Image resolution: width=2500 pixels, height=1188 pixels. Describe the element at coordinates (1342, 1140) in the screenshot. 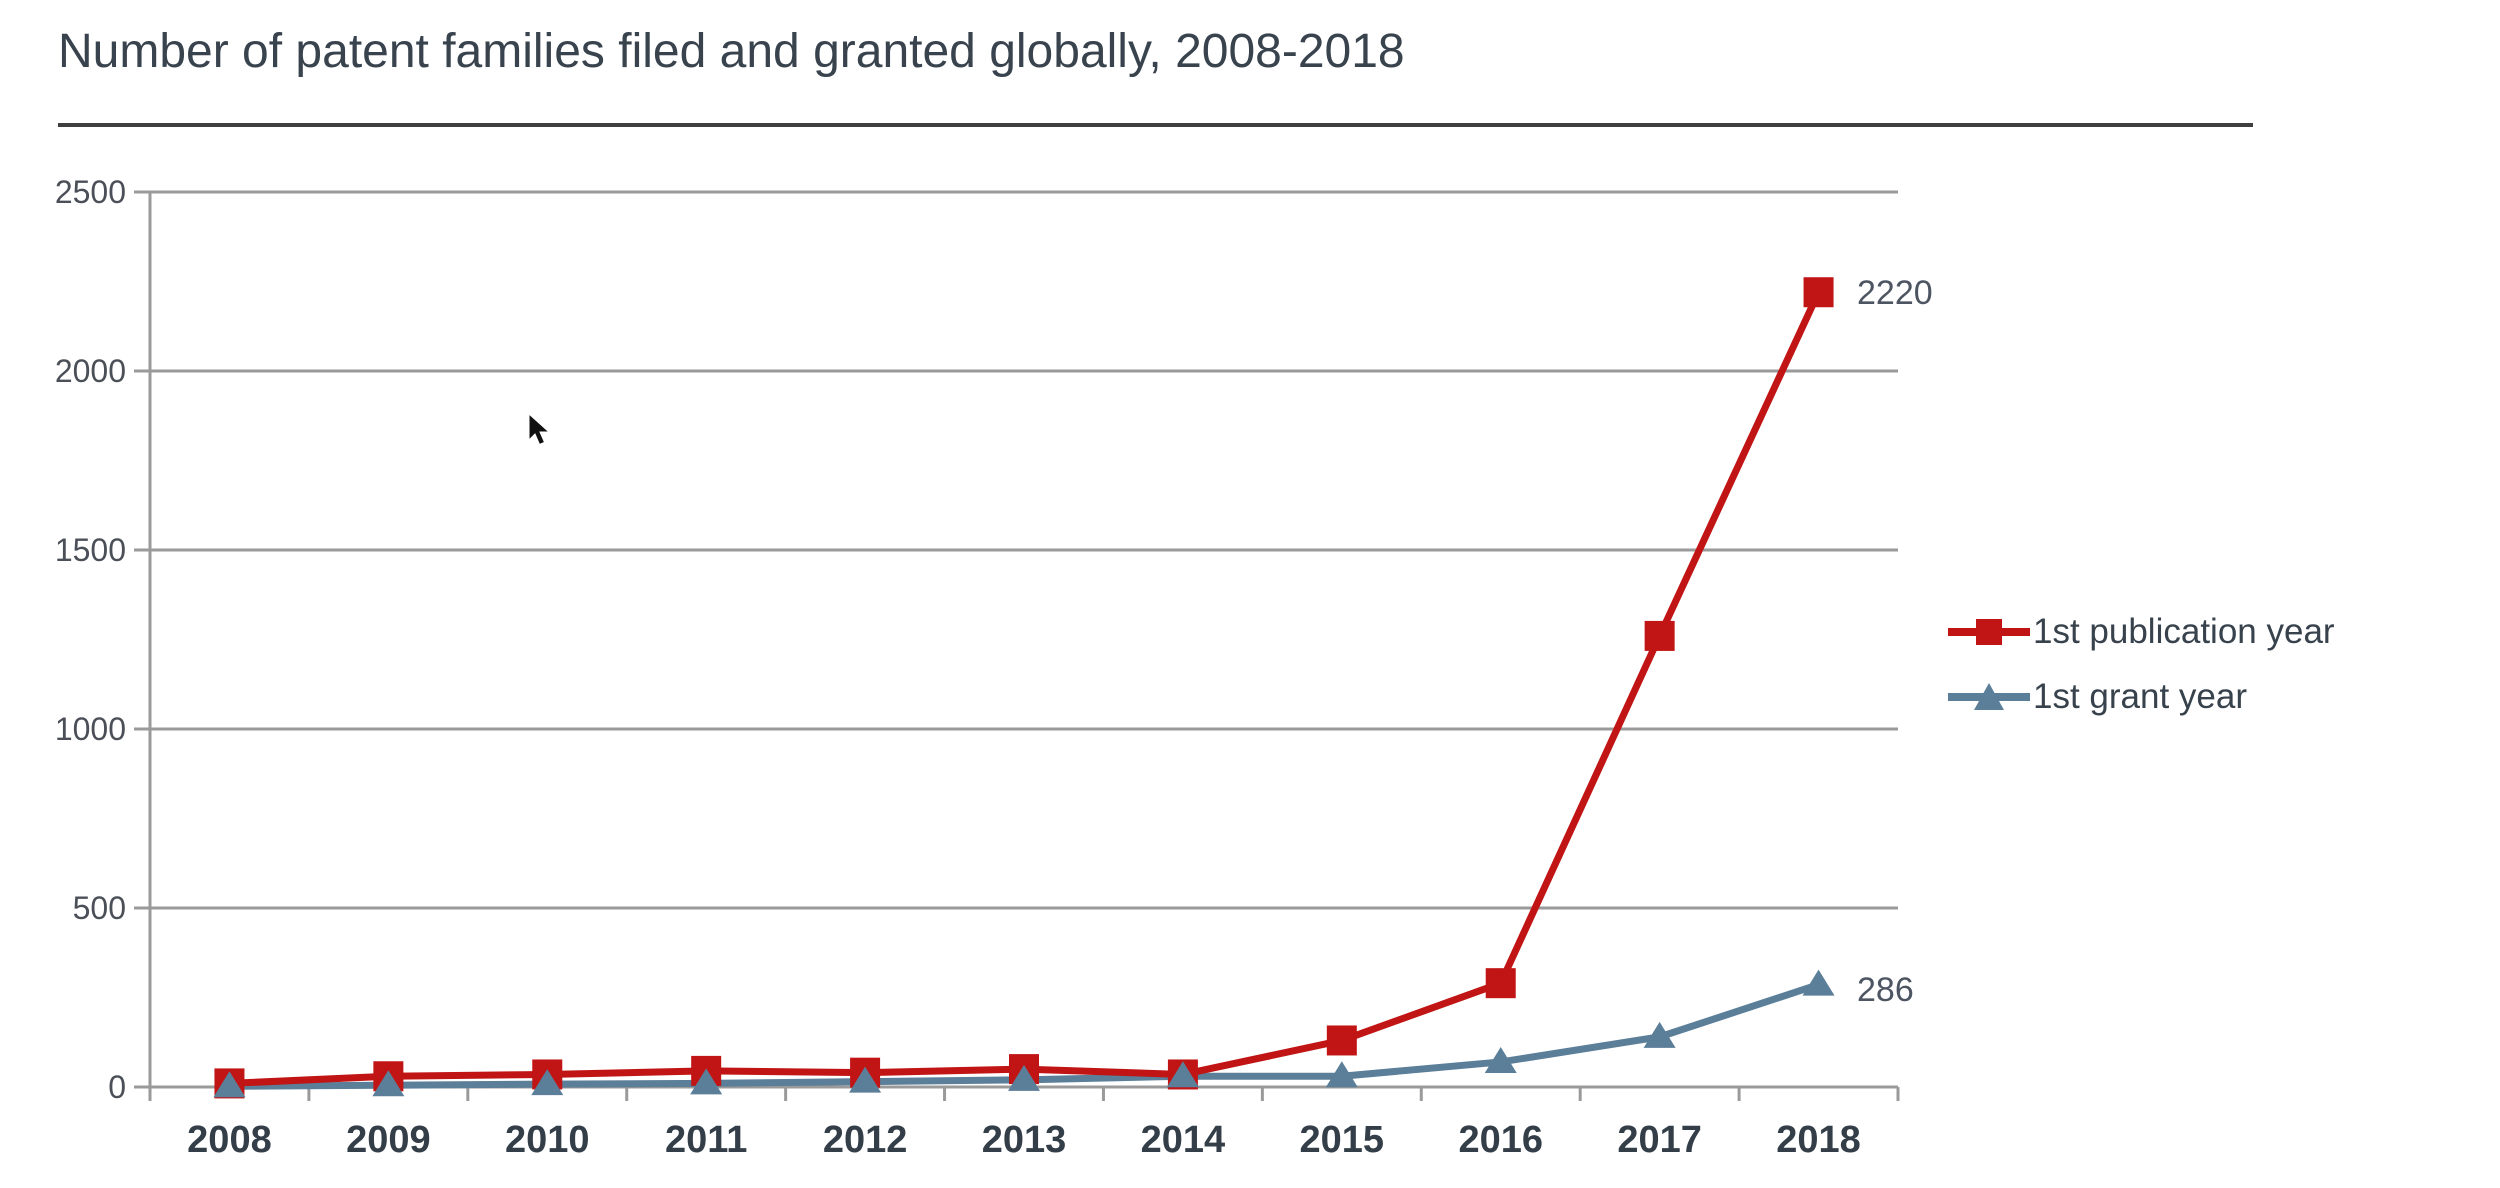

I see `x-tick-label: 2015` at that location.